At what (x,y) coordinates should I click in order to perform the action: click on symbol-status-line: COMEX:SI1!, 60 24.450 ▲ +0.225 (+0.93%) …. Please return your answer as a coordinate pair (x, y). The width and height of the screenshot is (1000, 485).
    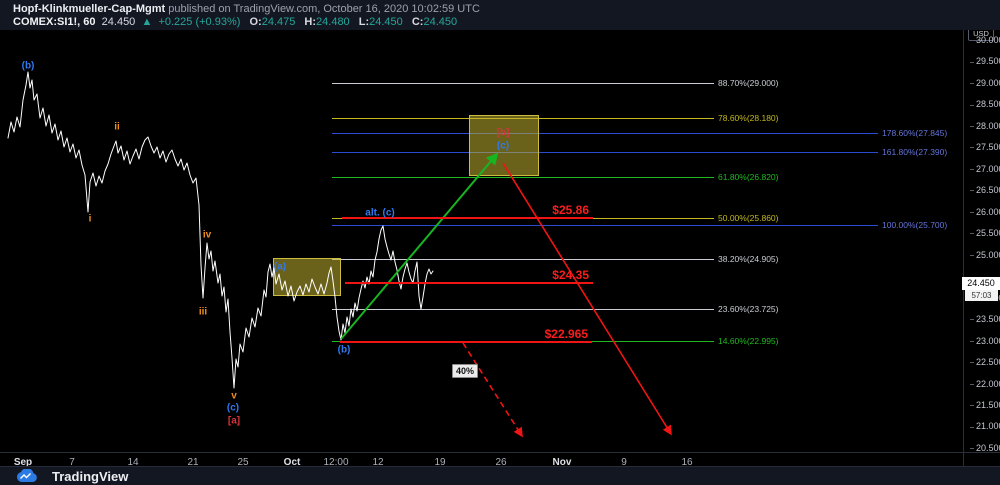
    Looking at the image, I should click on (235, 22).